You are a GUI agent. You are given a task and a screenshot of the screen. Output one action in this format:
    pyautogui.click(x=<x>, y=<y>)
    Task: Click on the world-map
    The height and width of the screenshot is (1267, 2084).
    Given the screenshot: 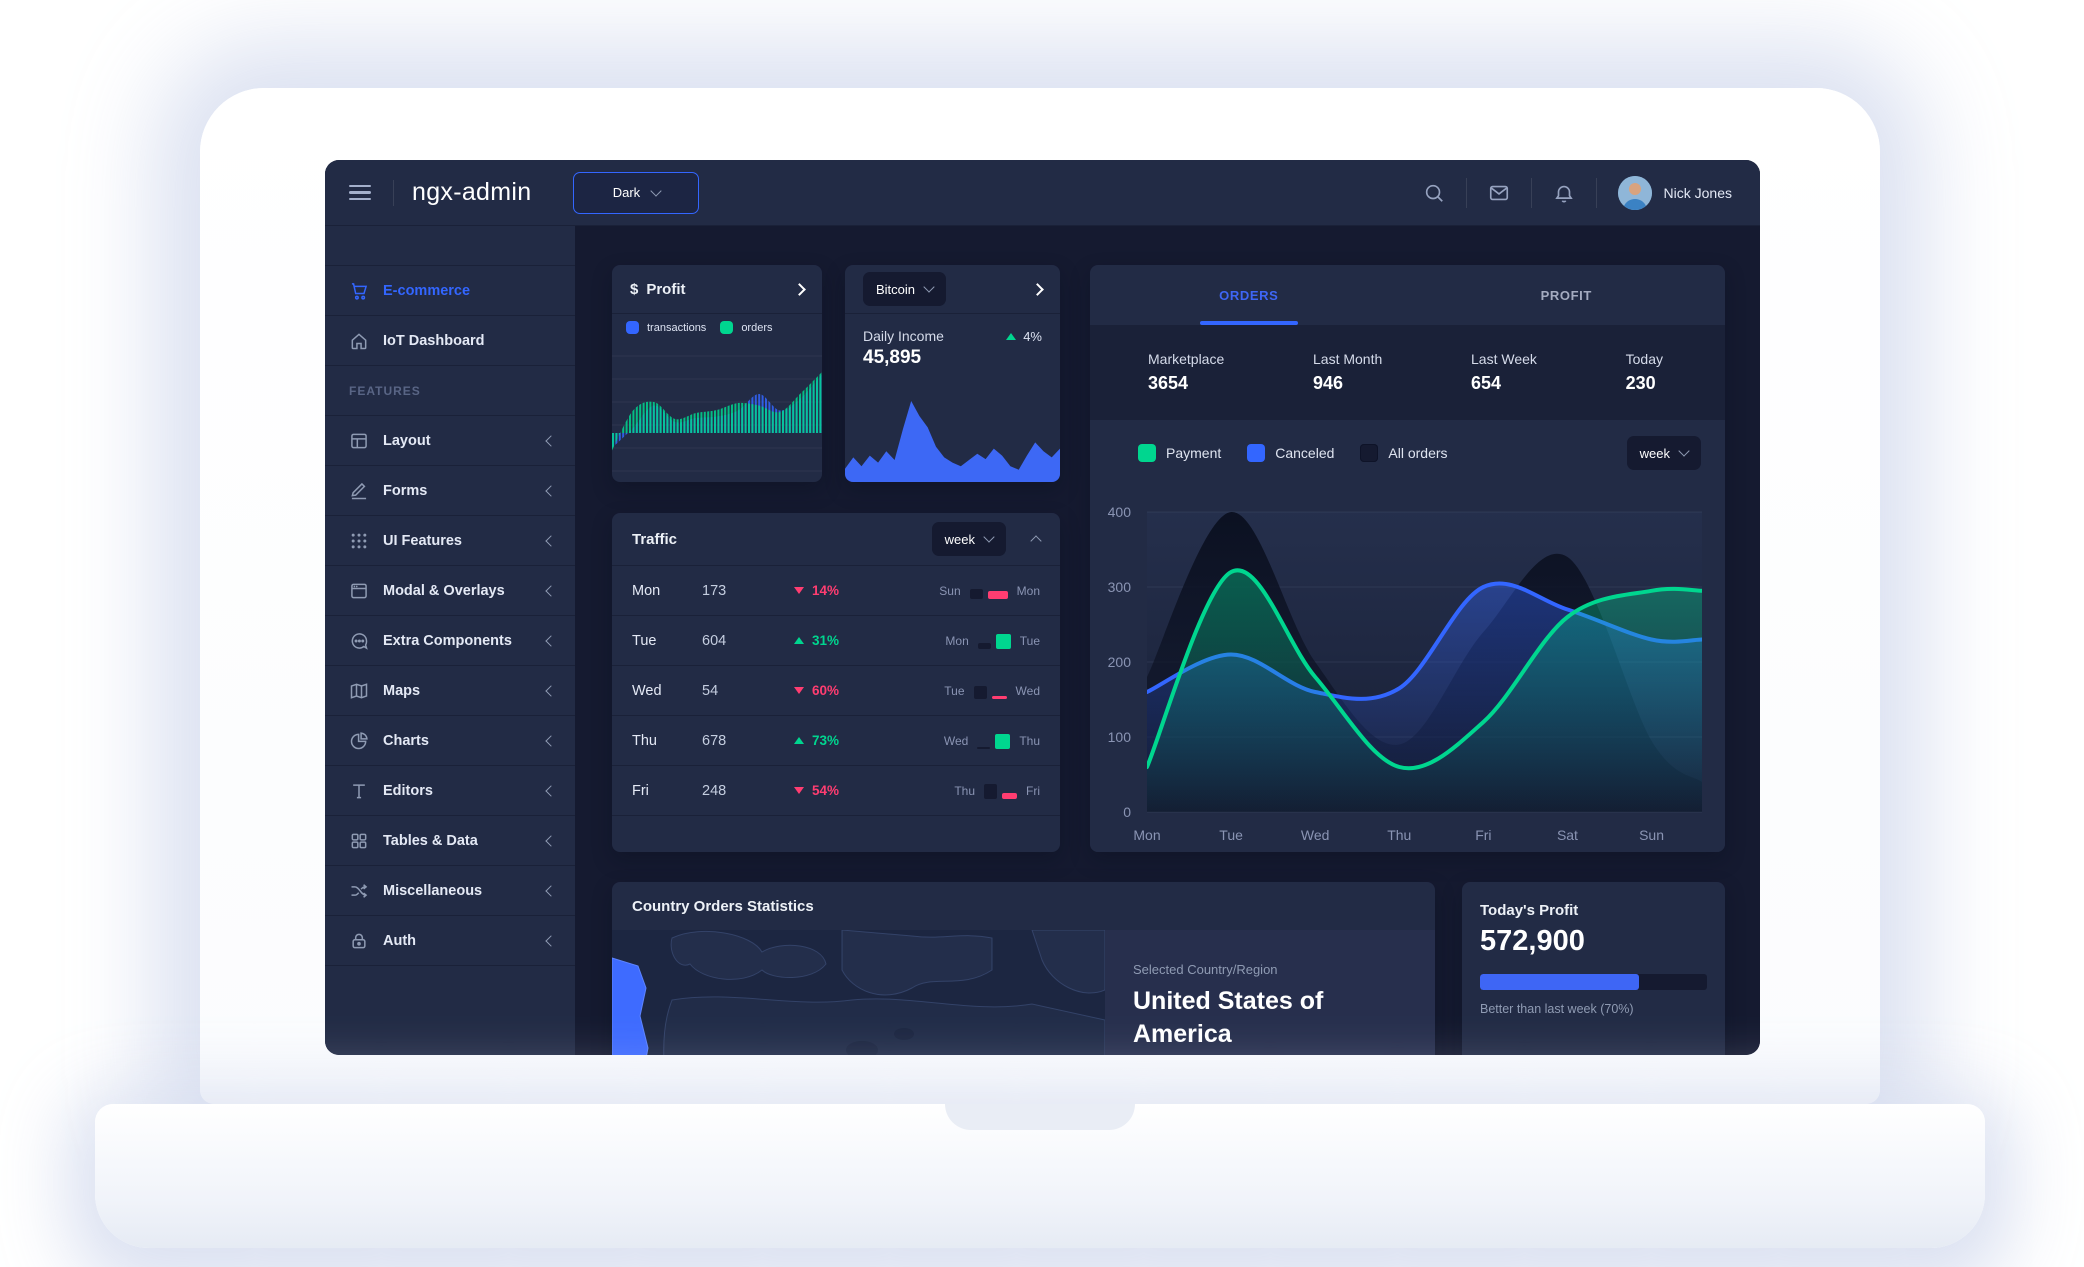 What is the action you would take?
    pyautogui.click(x=858, y=992)
    